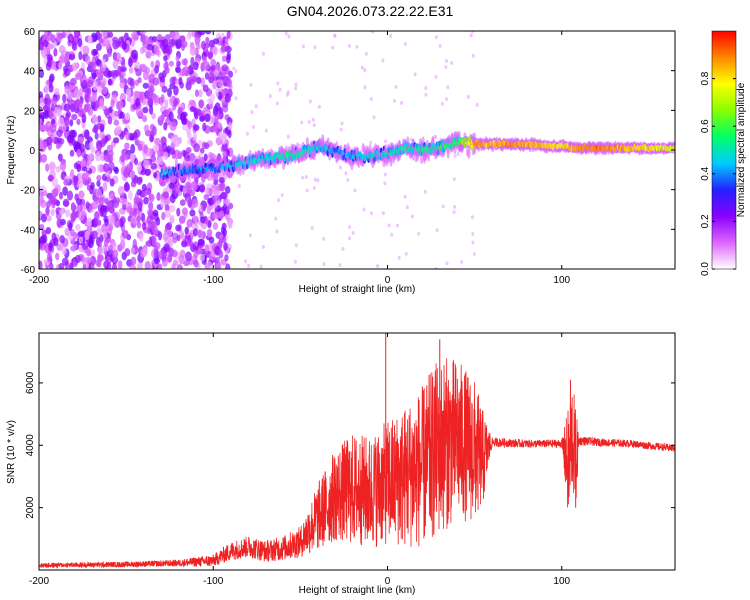  I want to click on colorbar-frame, so click(724, 150).